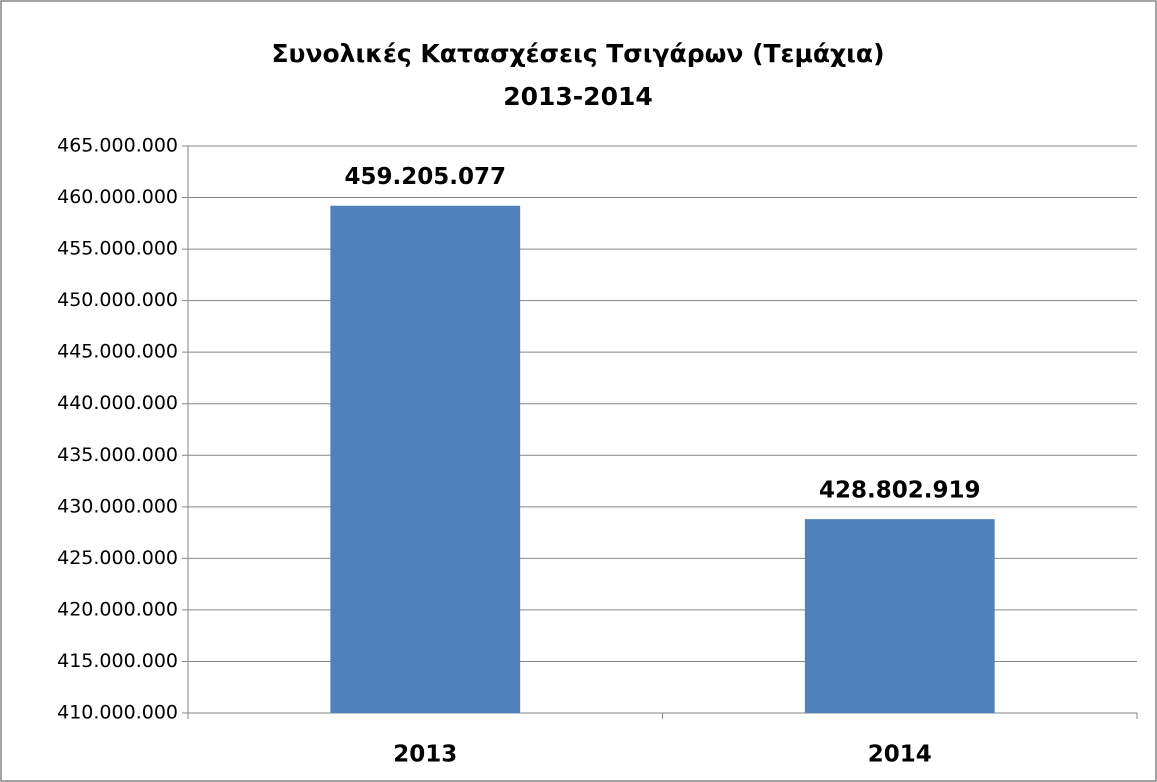  What do you see at coordinates (425, 755) in the screenshot?
I see `x-tick-label: 2013` at bounding box center [425, 755].